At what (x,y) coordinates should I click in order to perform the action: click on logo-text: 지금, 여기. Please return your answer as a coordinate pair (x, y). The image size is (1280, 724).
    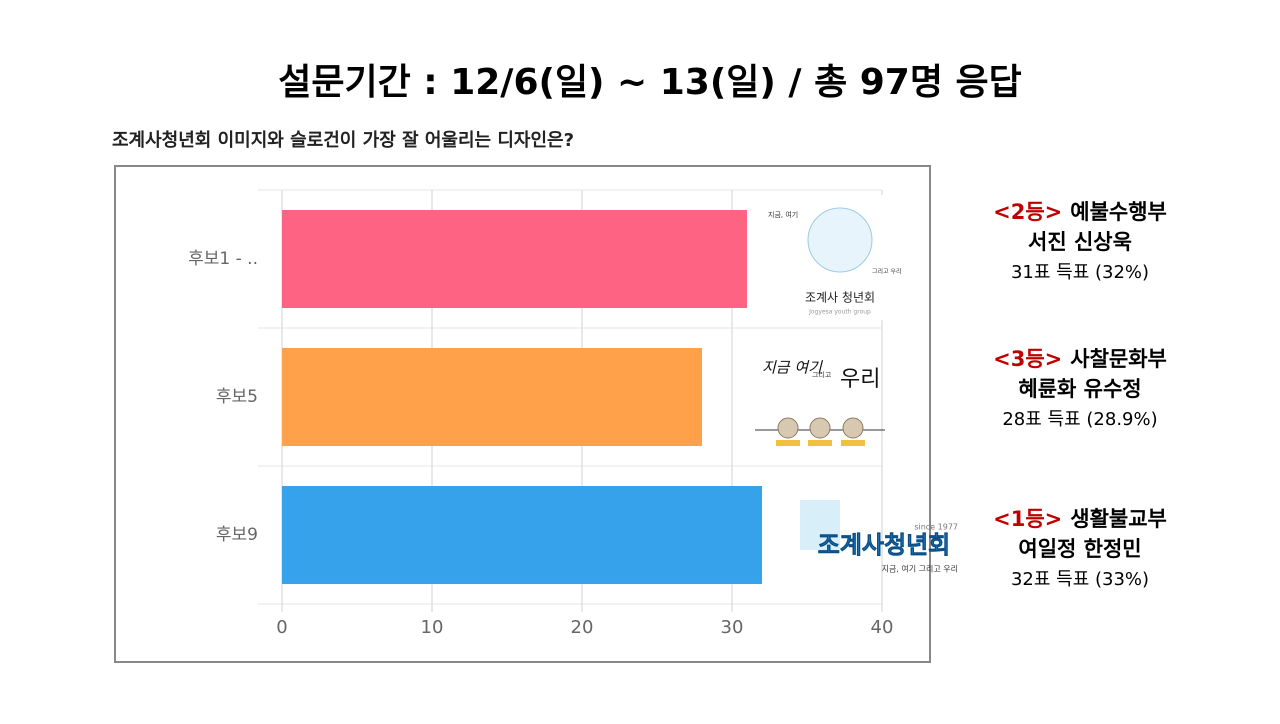
    Looking at the image, I should click on (783, 214).